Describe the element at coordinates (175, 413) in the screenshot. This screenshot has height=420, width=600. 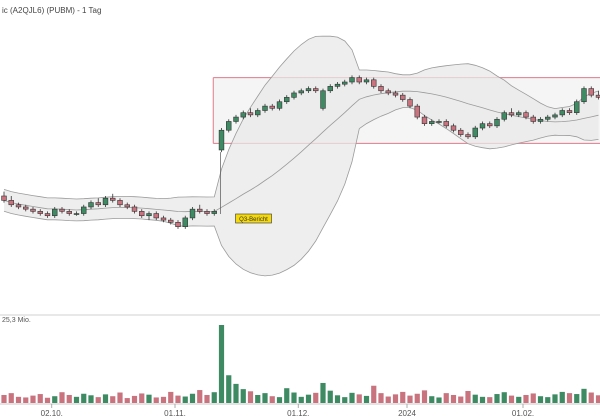
I see `x-tick-label: 01.11.` at that location.